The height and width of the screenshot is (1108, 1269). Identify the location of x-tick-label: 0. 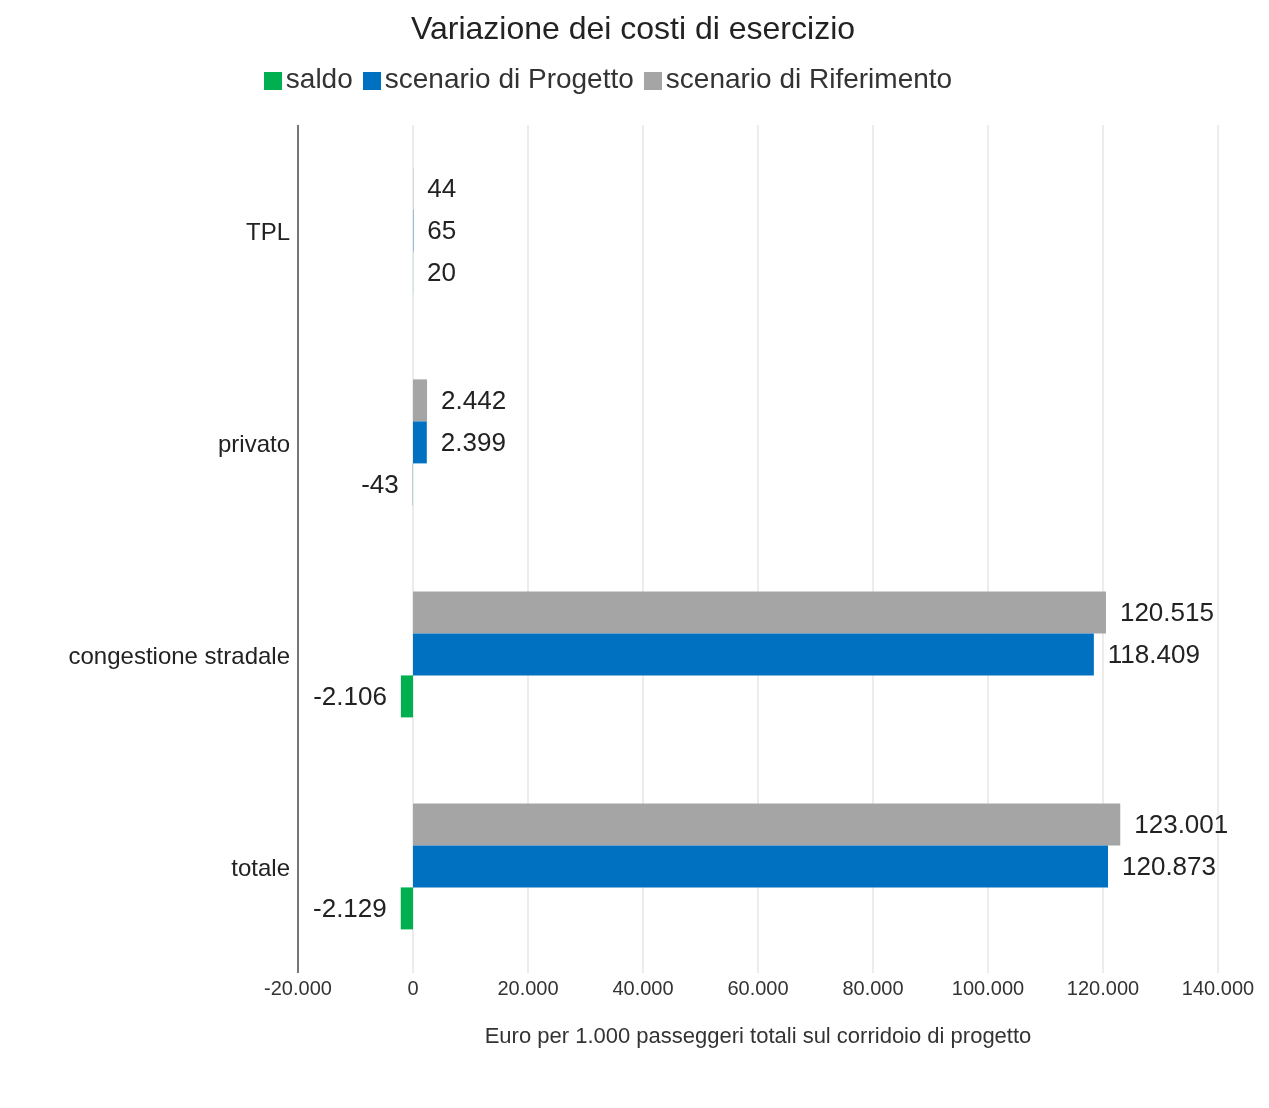
(413, 988).